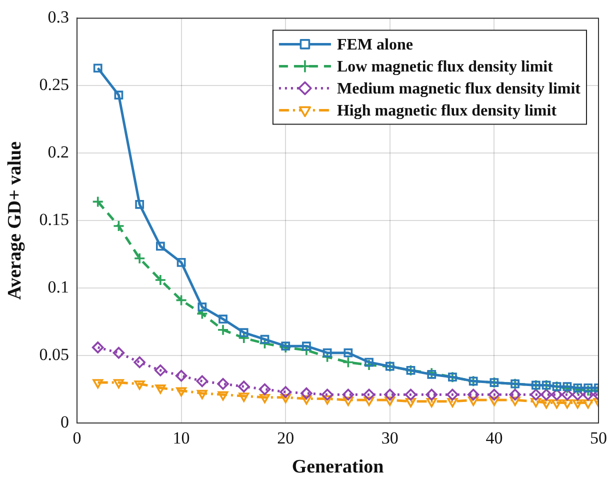  What do you see at coordinates (77, 438) in the screenshot?
I see `x-tick-label: 0` at bounding box center [77, 438].